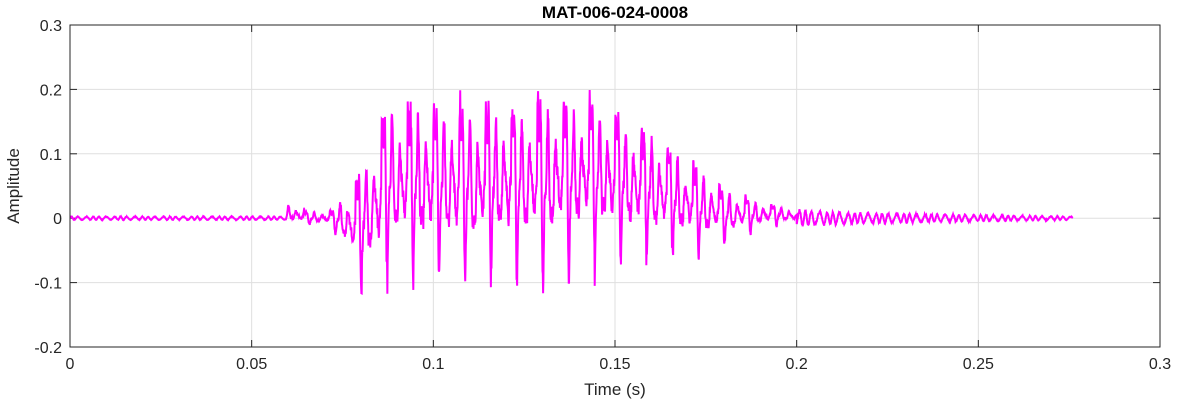  Describe the element at coordinates (797, 364) in the screenshot. I see `x-tick-label: 0.2` at that location.